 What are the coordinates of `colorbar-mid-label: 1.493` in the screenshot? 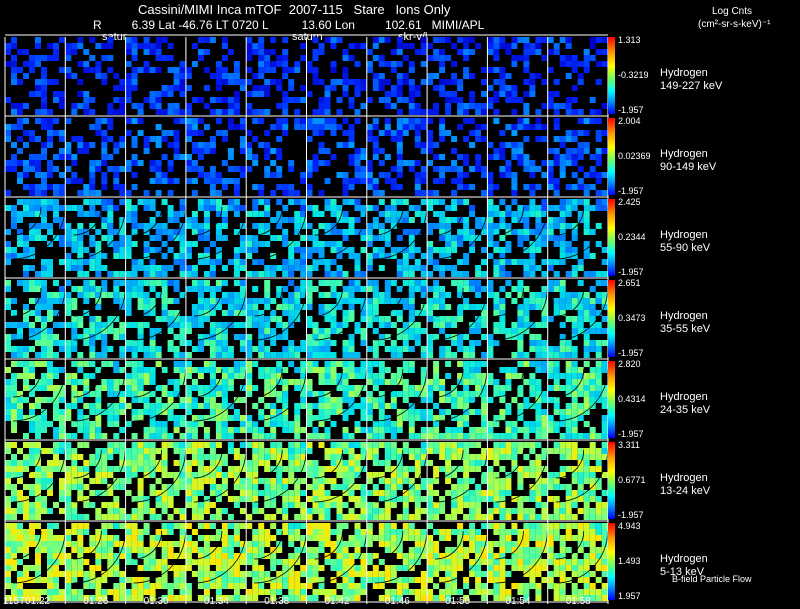 It's located at (629, 560).